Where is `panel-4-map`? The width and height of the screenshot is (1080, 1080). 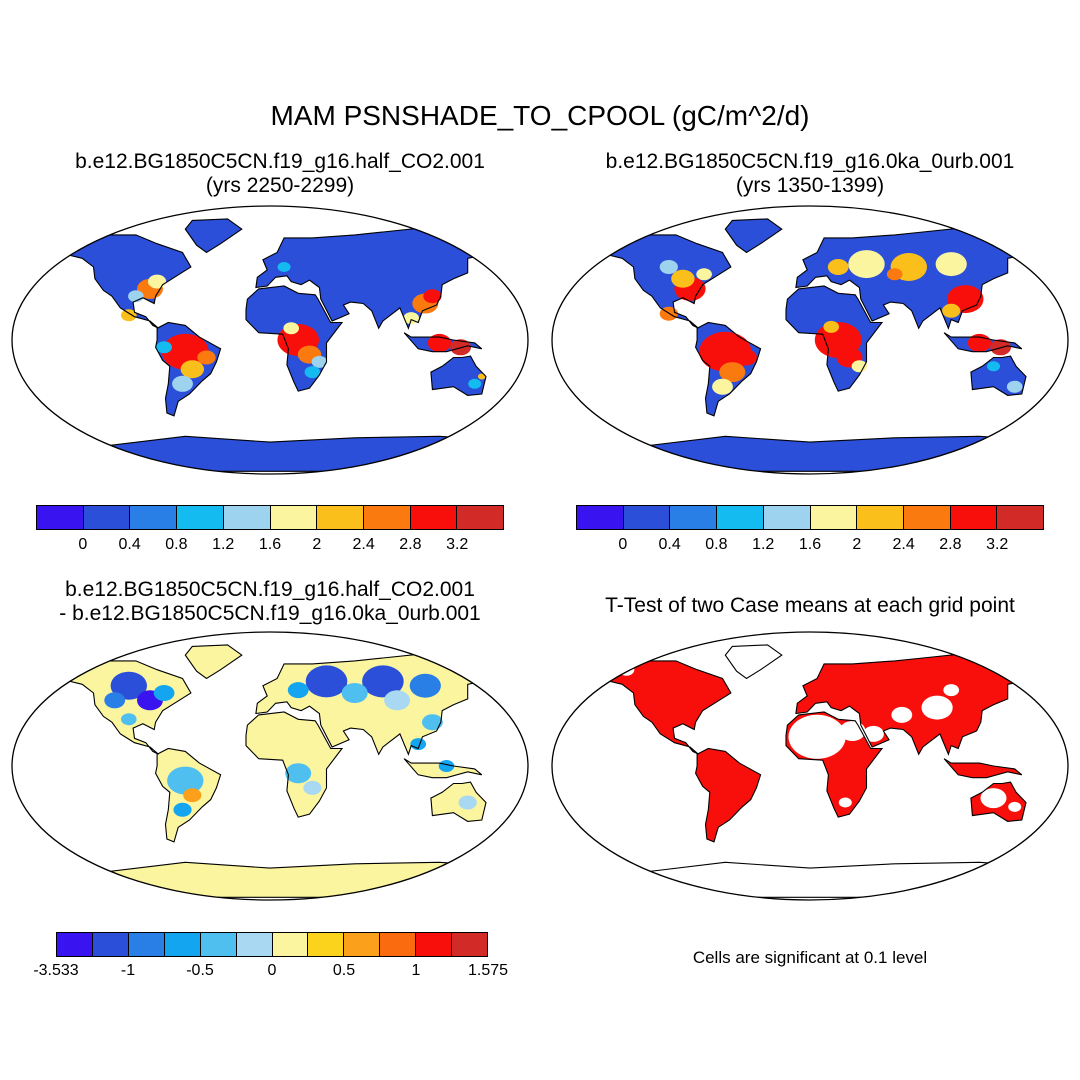 panel-4-map is located at coordinates (810, 766).